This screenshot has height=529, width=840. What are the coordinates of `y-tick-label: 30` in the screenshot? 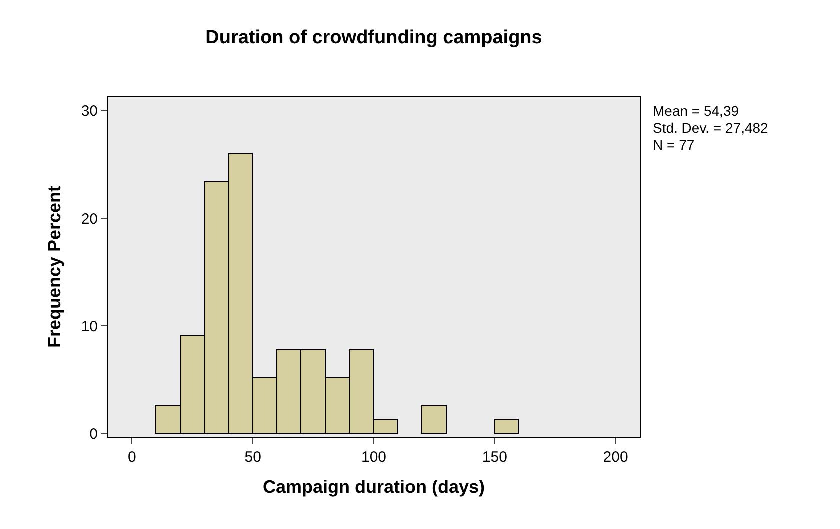 It's located at (89, 111).